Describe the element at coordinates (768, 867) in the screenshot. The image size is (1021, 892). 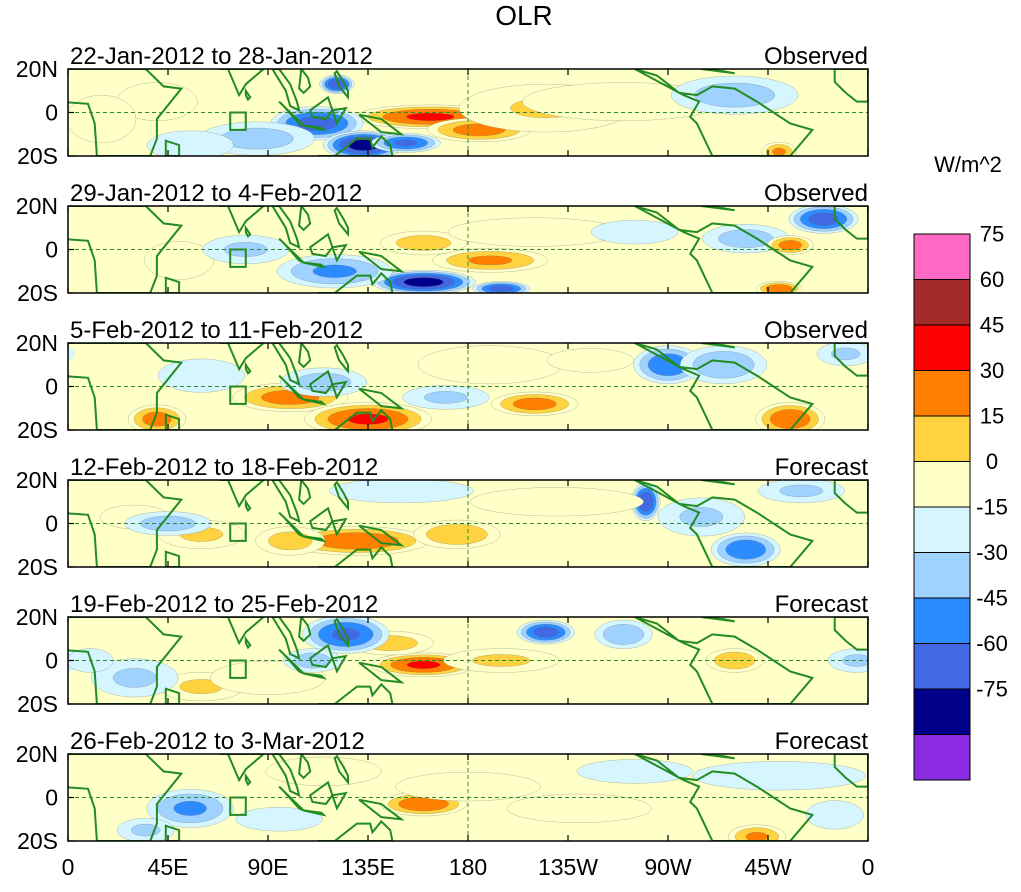
I see `x-tick-label: 45W` at that location.